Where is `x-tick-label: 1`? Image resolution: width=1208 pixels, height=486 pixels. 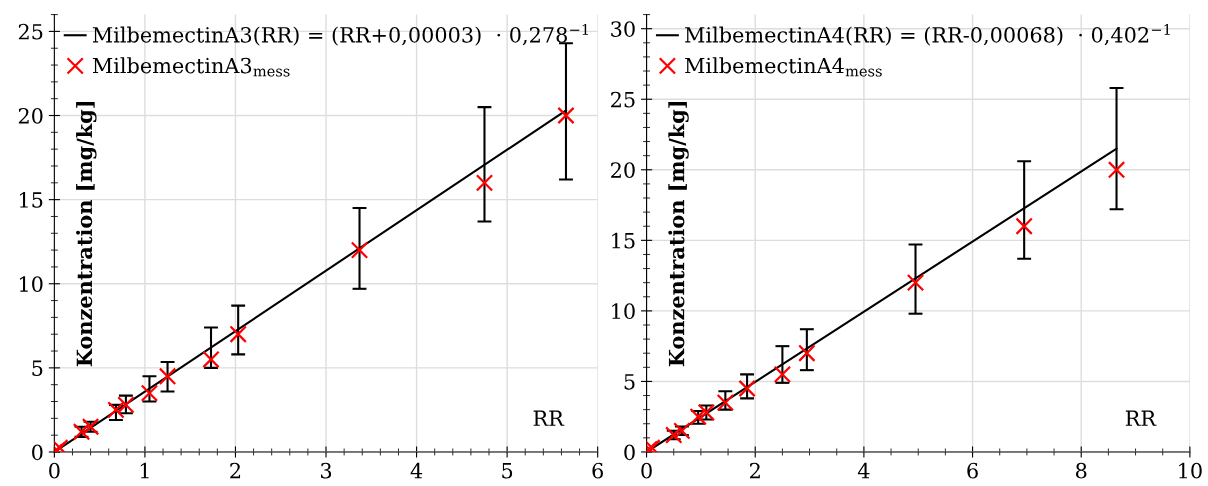
x-tick-label: 1 is located at coordinates (144, 470).